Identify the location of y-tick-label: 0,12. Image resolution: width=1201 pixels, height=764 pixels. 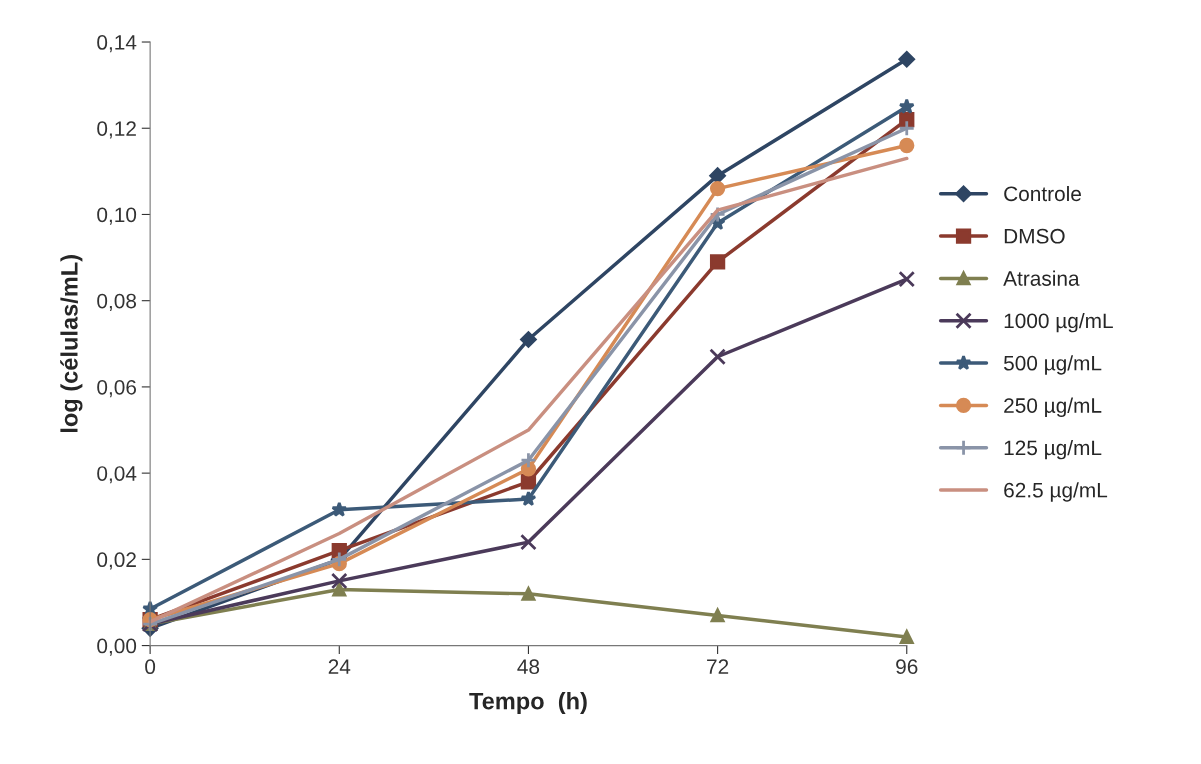
(116, 130).